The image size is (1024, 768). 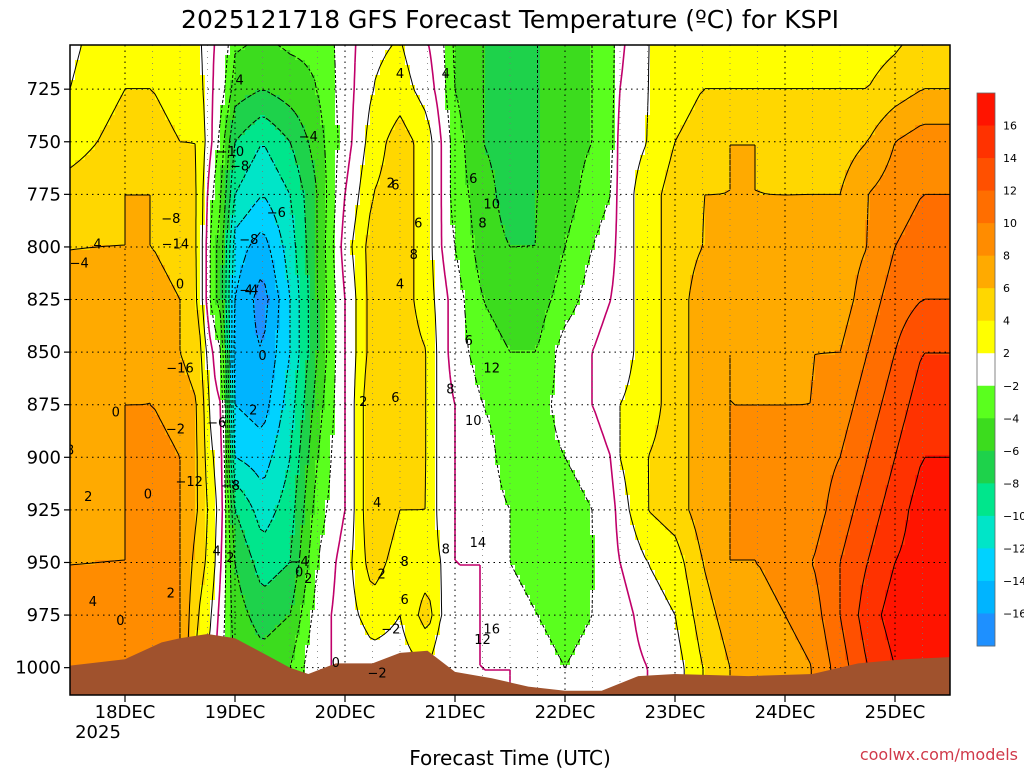 What do you see at coordinates (44, 615) in the screenshot?
I see `y-tick-label: 975` at bounding box center [44, 615].